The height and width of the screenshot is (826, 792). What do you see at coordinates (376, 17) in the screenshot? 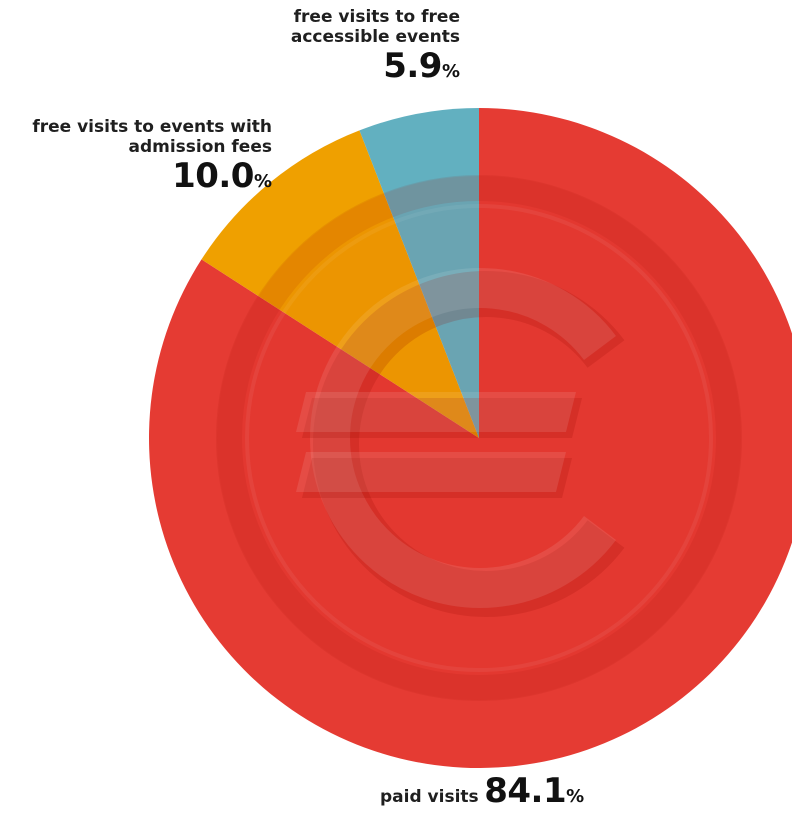
I see `slice-name-free-accessible-line1: free visits to free` at bounding box center [376, 17].